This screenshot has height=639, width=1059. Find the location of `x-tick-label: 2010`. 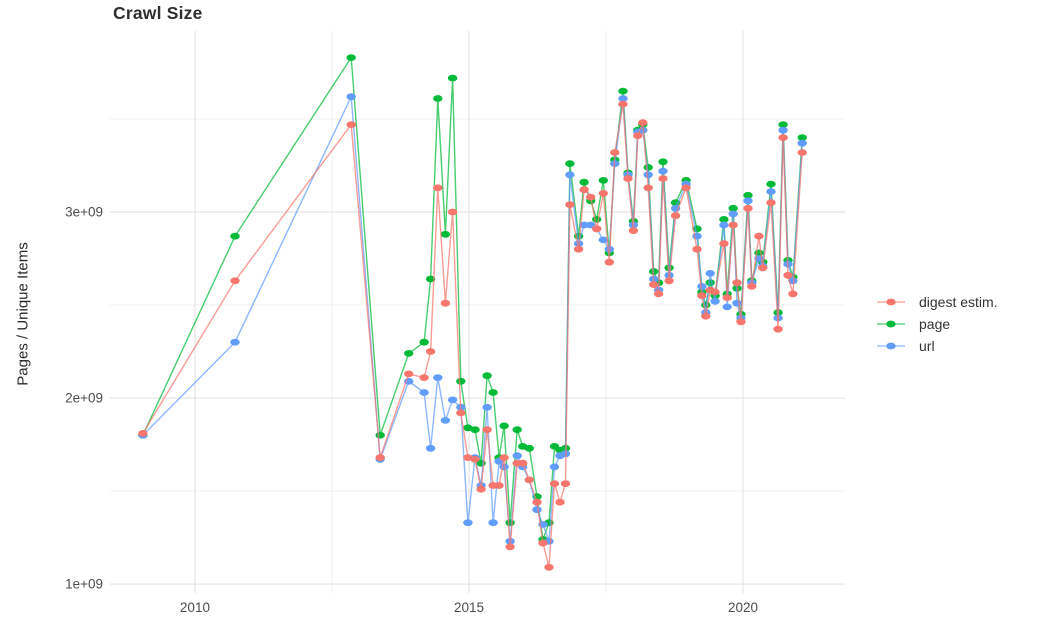

x-tick-label: 2010 is located at coordinates (195, 607).